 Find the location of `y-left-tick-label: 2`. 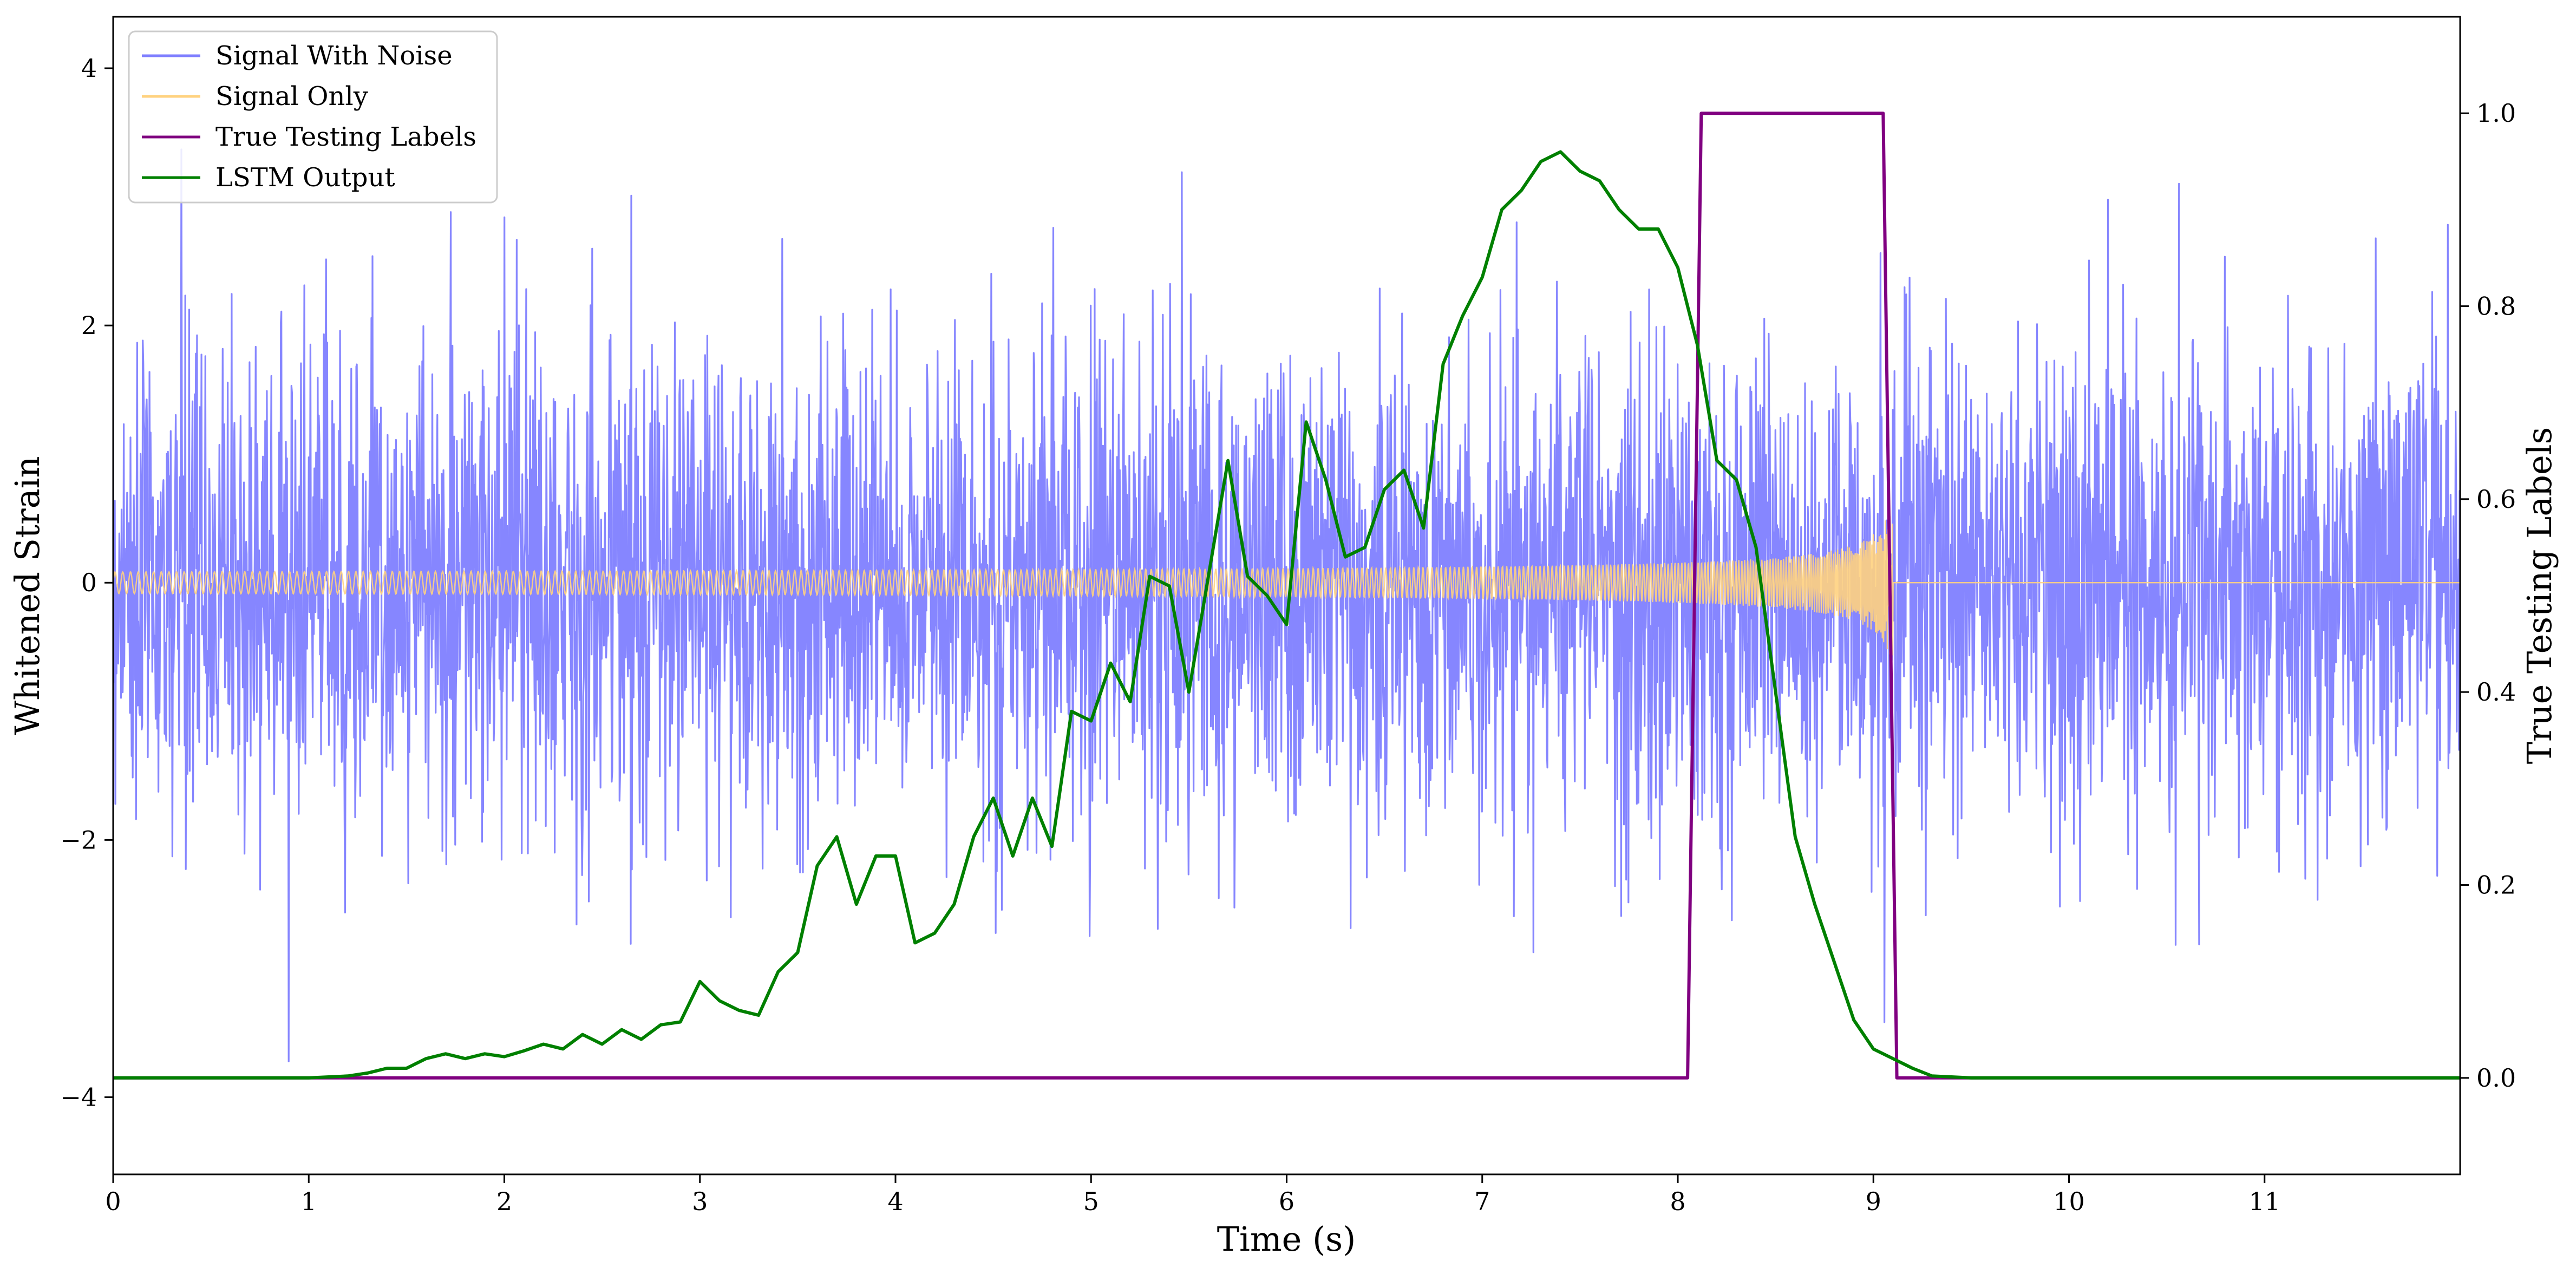

y-left-tick-label: 2 is located at coordinates (89, 325).